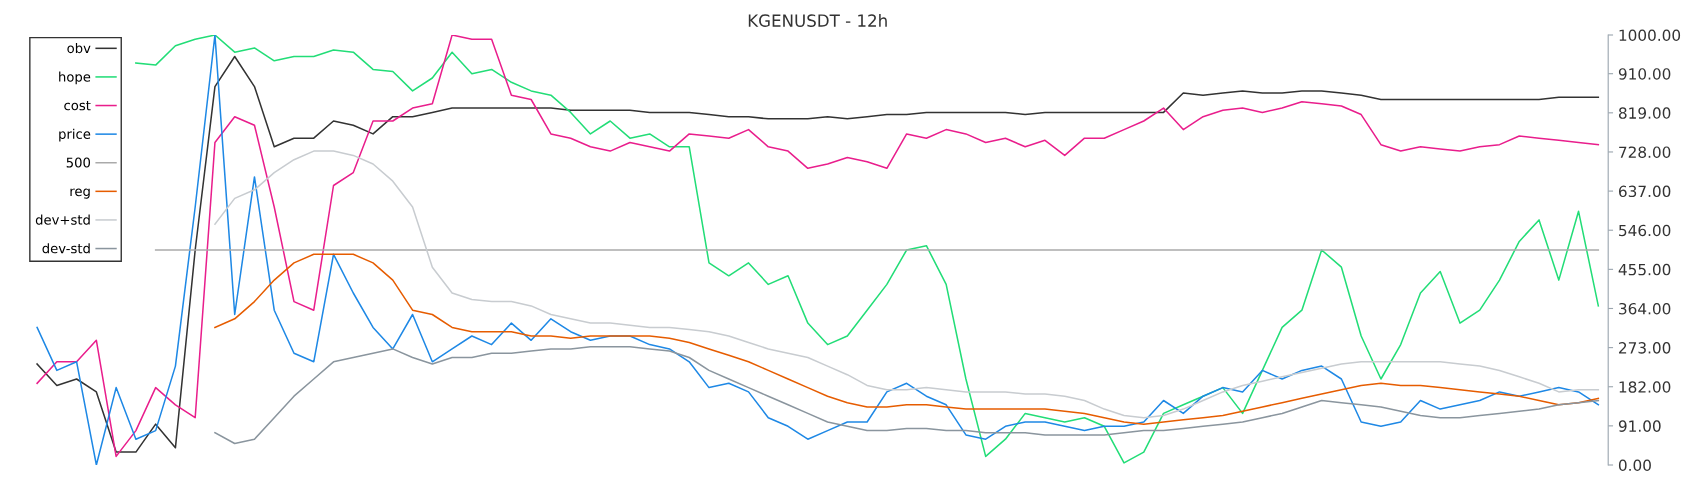 The width and height of the screenshot is (1700, 500). I want to click on y-tick-label: 546.00, so click(1645, 230).